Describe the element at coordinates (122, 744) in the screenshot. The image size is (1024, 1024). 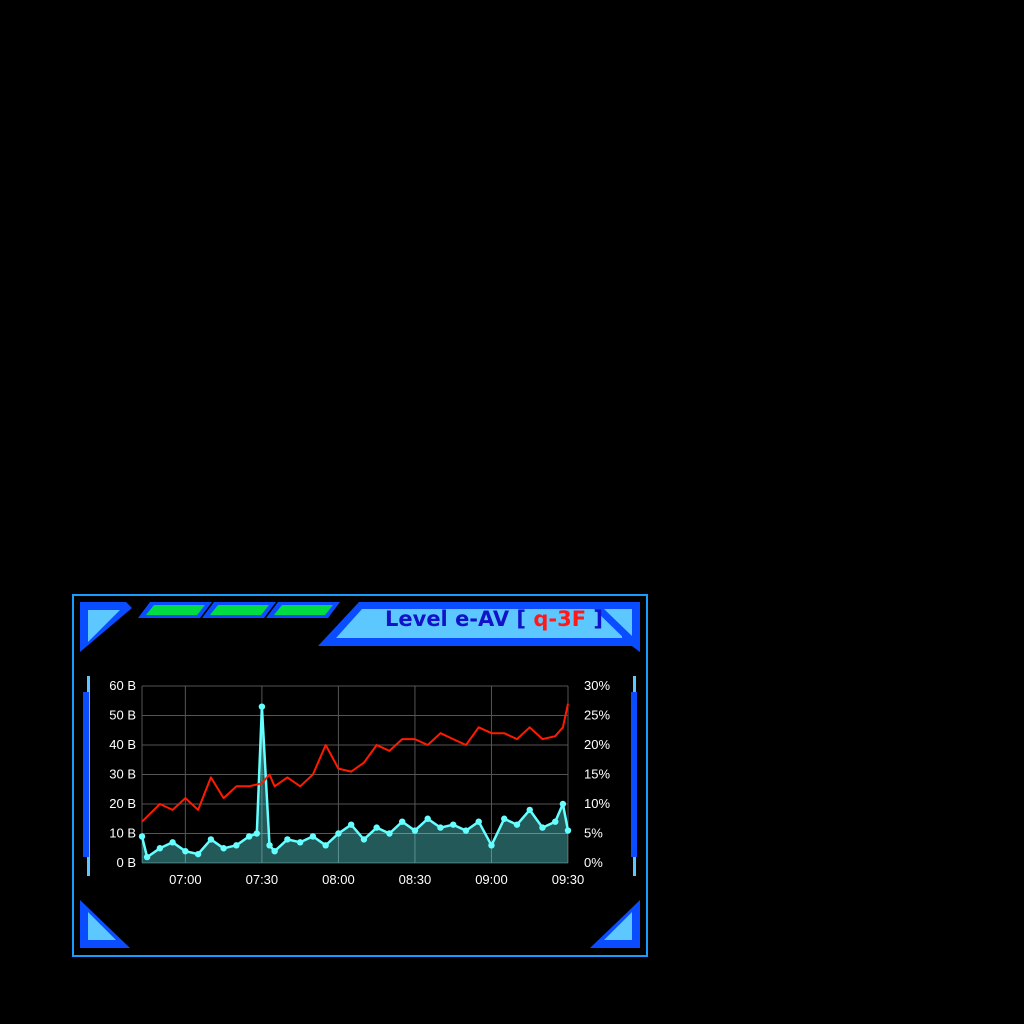
I see `y-tick-label-left: 40 B` at that location.